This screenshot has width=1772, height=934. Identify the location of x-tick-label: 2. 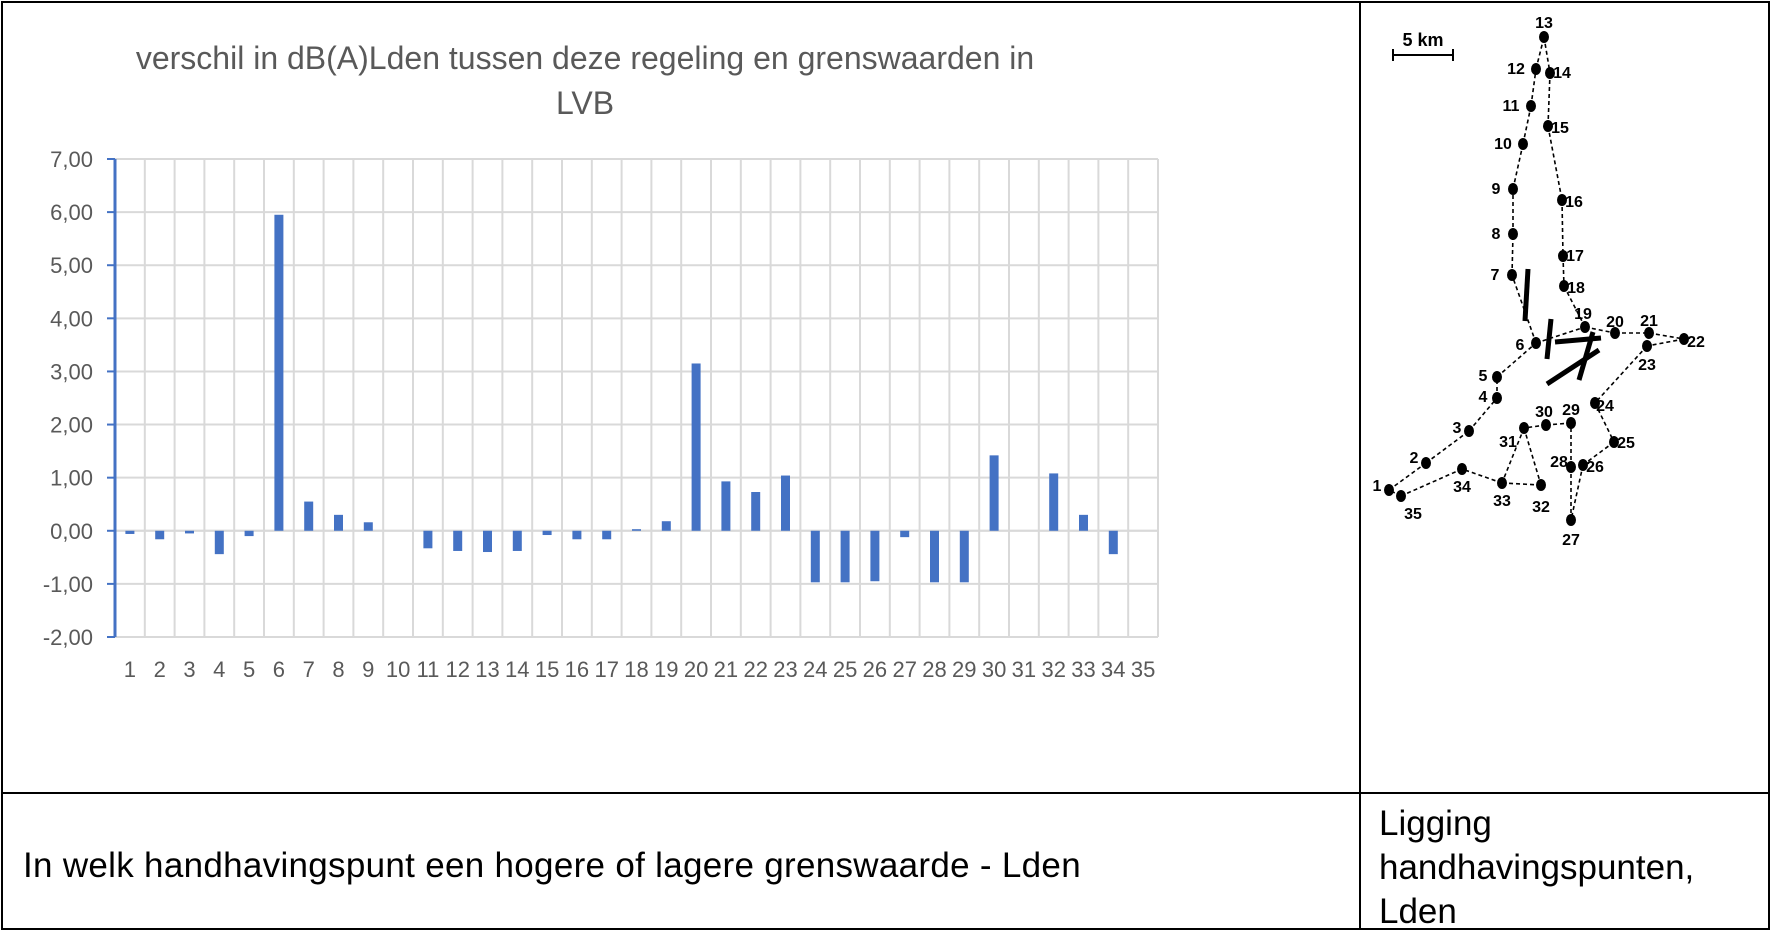
(160, 669).